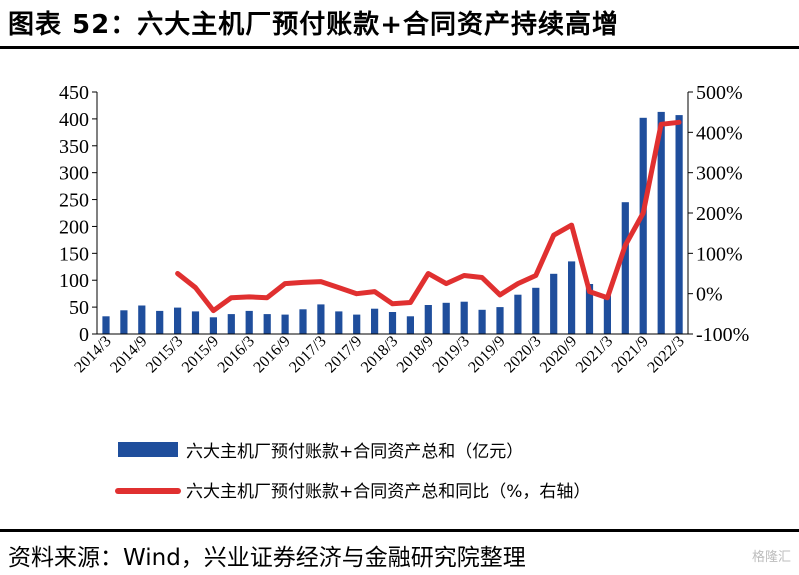 This screenshot has height=575, width=799. What do you see at coordinates (522, 354) in the screenshot?
I see `x-tick-label: 2020/3` at bounding box center [522, 354].